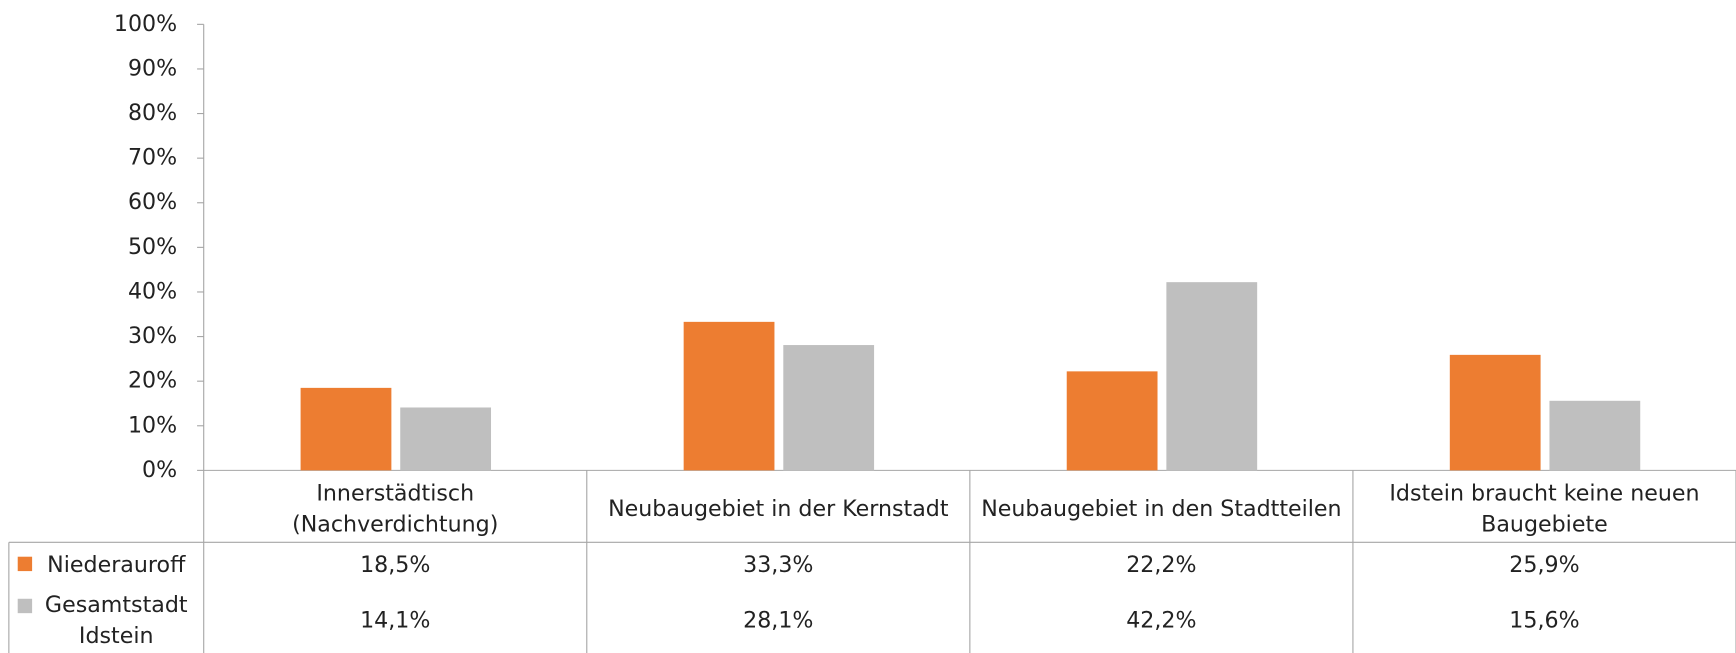 Image resolution: width=1736 pixels, height=653 pixels. Describe the element at coordinates (152, 202) in the screenshot. I see `y-tick-label: 60%` at that location.